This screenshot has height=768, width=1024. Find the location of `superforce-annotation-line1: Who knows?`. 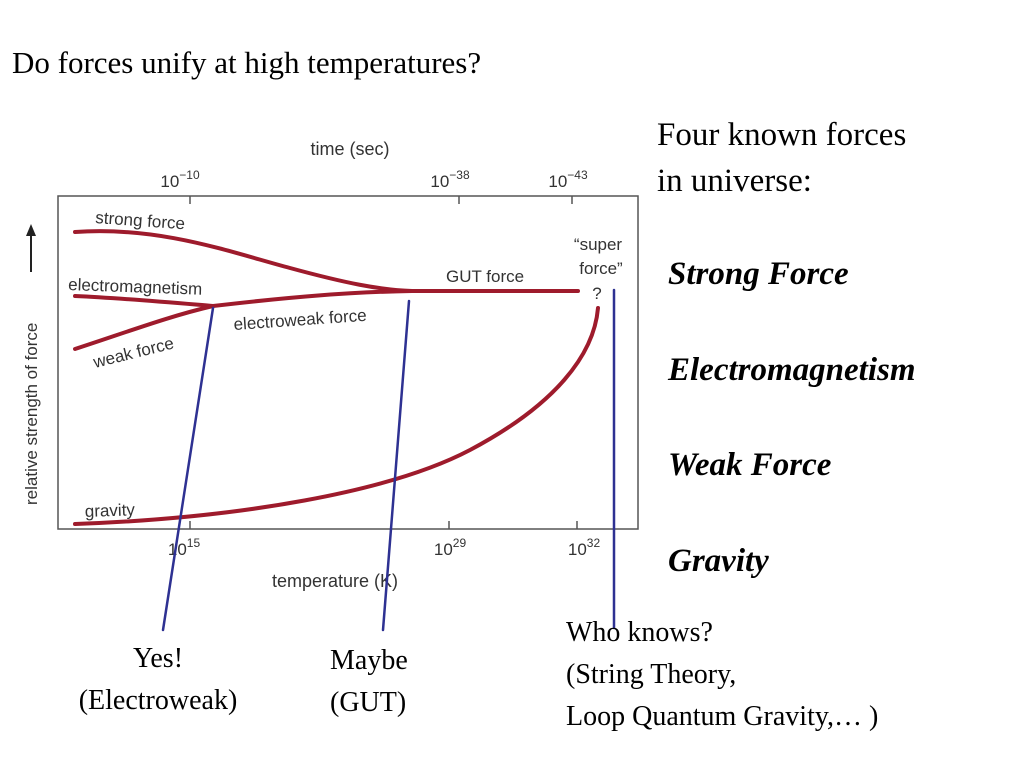

superforce-annotation-line1: Who knows? is located at coordinates (639, 632).